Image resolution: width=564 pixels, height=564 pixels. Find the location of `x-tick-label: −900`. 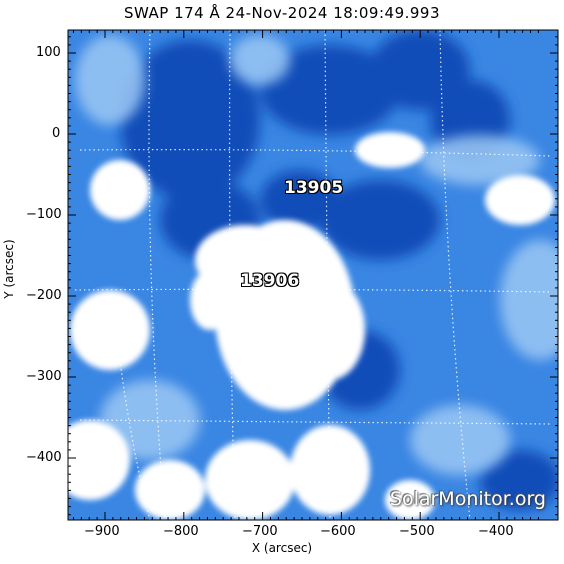

x-tick-label: −900 is located at coordinates (102, 531).